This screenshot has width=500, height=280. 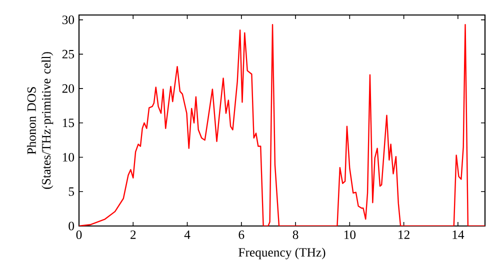 I want to click on x-tick-label: 2, so click(x=133, y=234).